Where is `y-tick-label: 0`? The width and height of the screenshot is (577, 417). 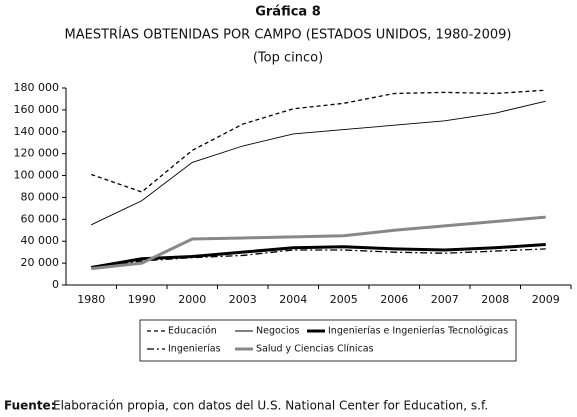 y-tick-label: 0 is located at coordinates (55, 284).